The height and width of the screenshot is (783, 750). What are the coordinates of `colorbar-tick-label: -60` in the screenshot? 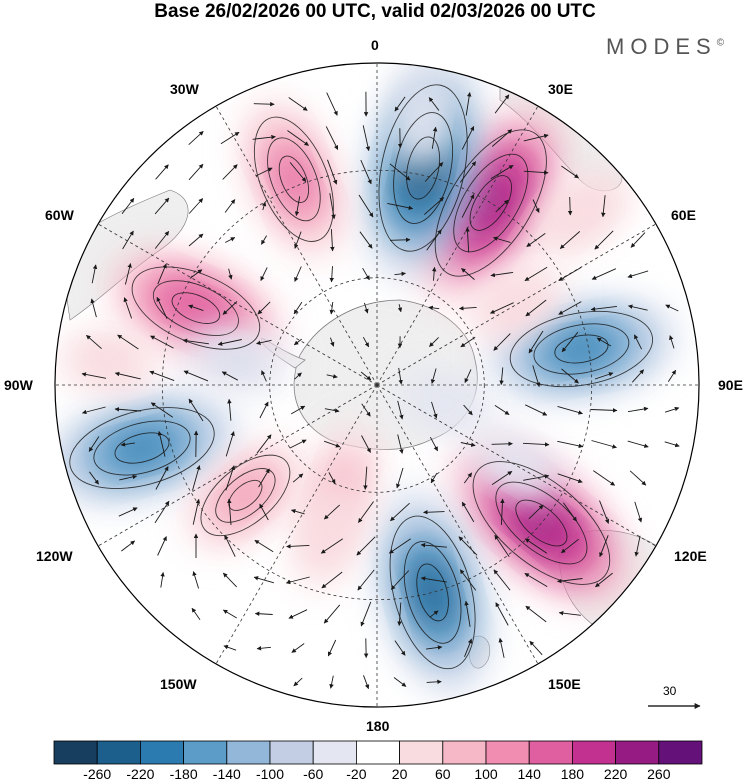 It's located at (313, 774).